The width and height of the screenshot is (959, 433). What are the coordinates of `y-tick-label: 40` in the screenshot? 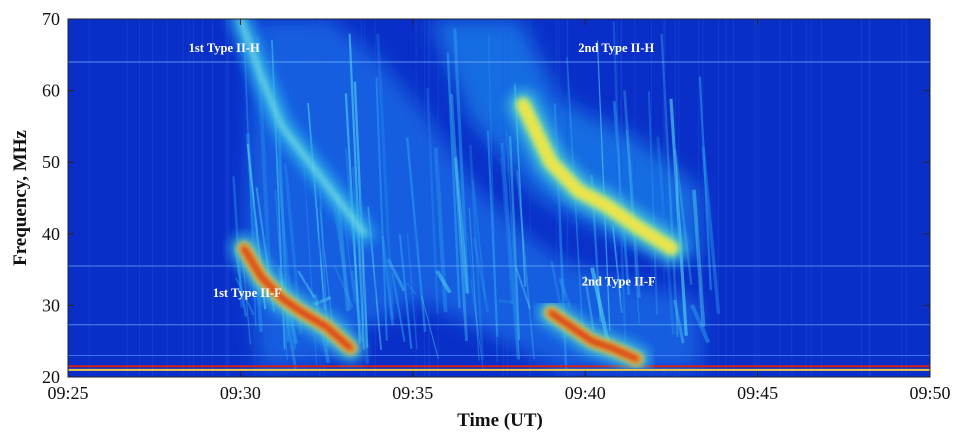 It's located at (51, 234).